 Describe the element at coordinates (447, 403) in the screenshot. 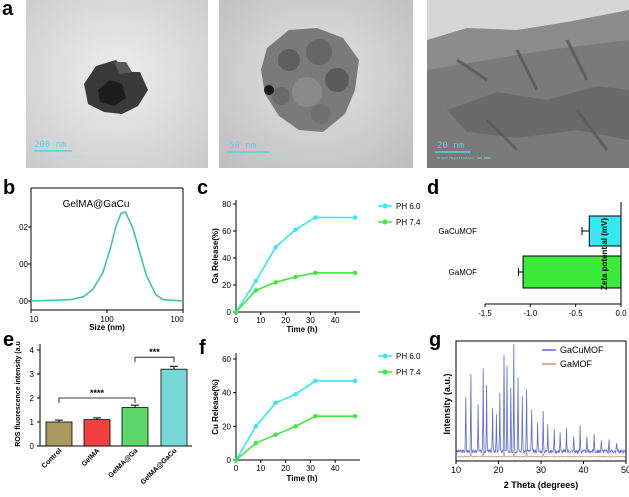

I see `chart-g-ylabel: Intensity (a.u.)` at that location.